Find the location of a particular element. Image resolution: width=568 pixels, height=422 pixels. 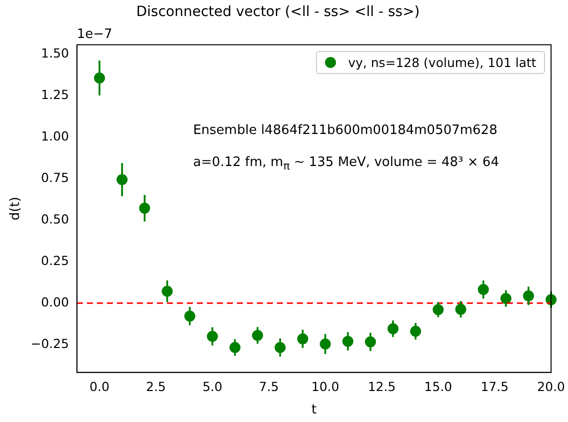

y-axis-title: d(t) is located at coordinates (16, 208).